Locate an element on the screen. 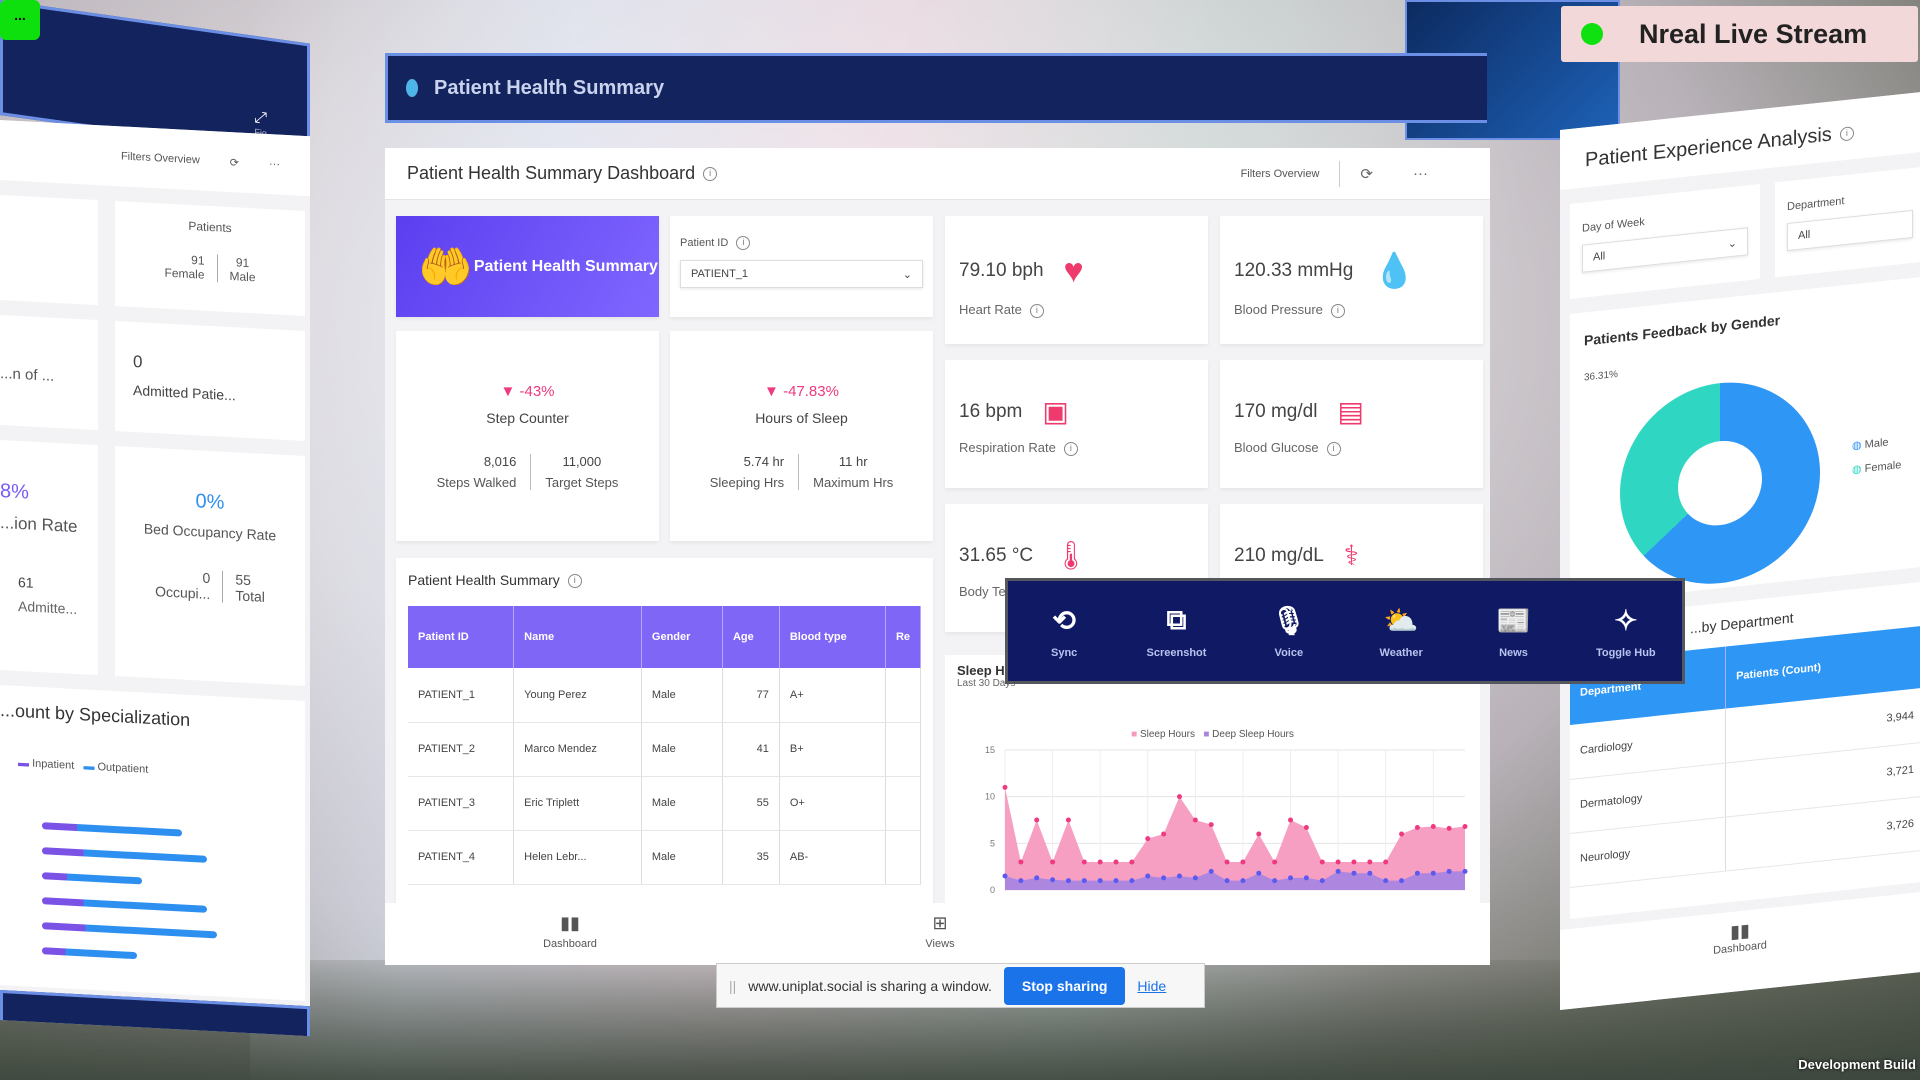  live-status-icon is located at coordinates (1592, 34).